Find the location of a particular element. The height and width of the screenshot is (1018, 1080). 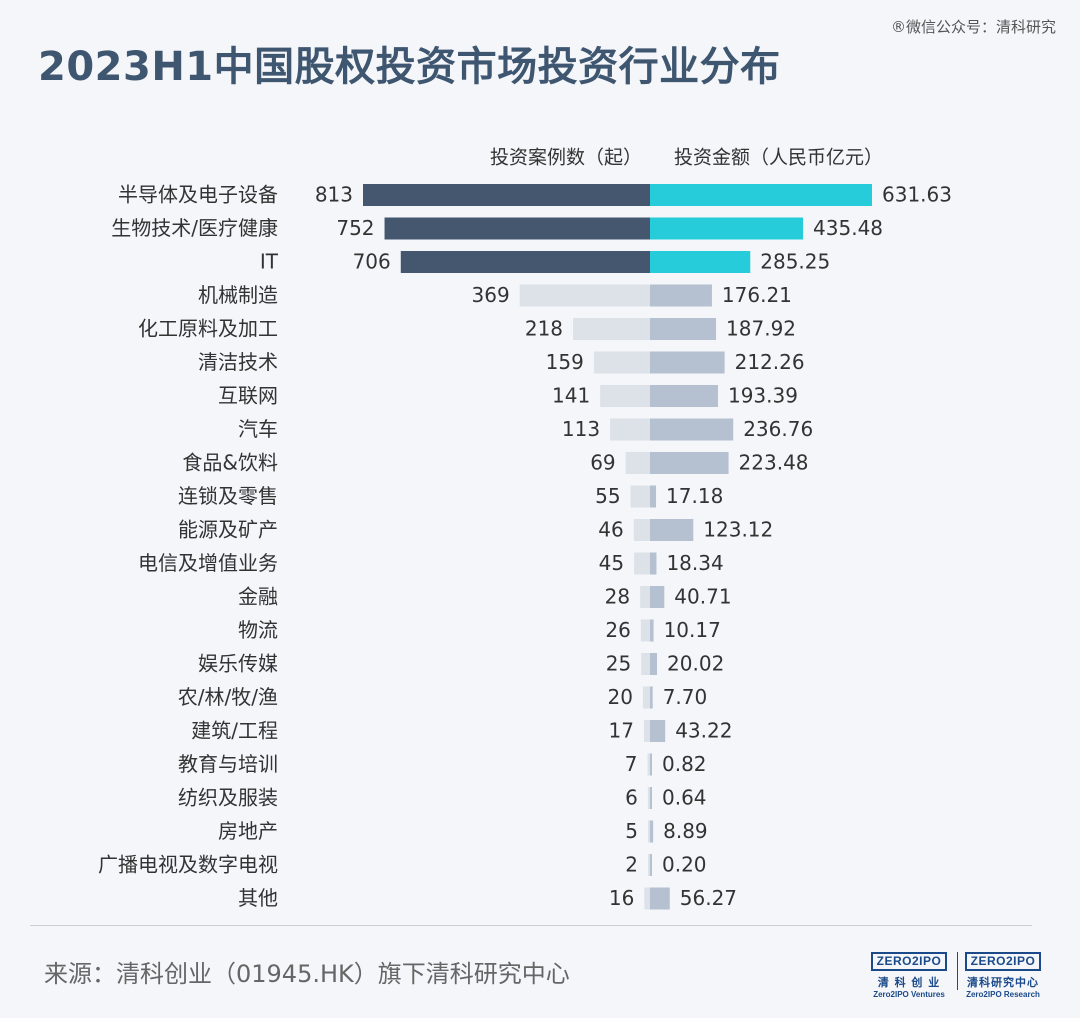

case-count-label: 17 is located at coordinates (621, 731).